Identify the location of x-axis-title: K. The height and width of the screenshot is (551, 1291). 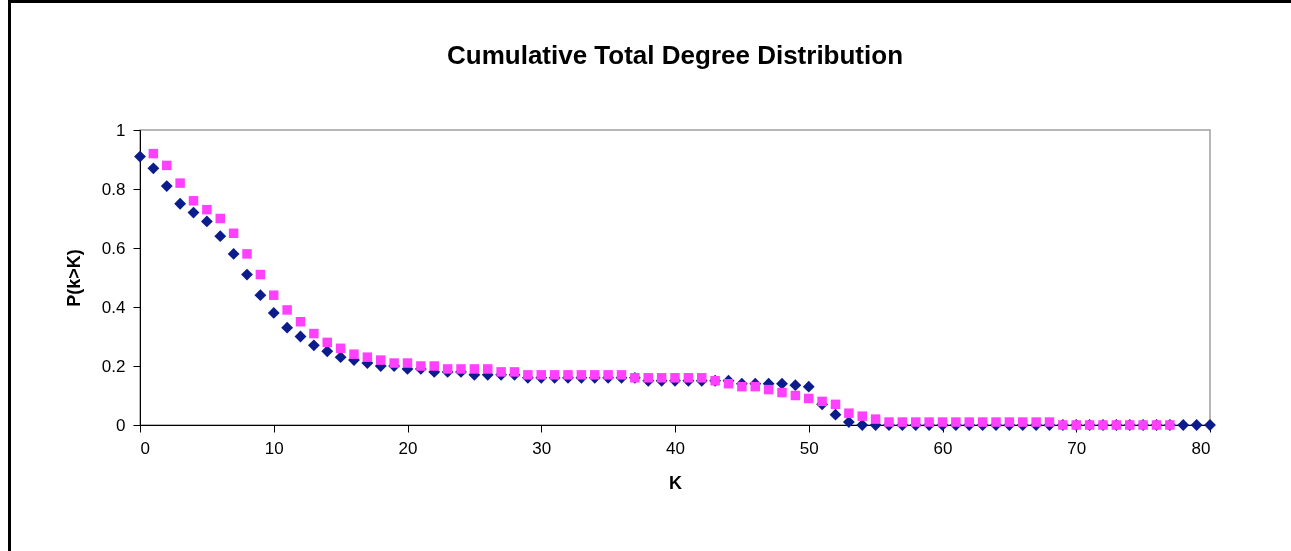
(675, 482).